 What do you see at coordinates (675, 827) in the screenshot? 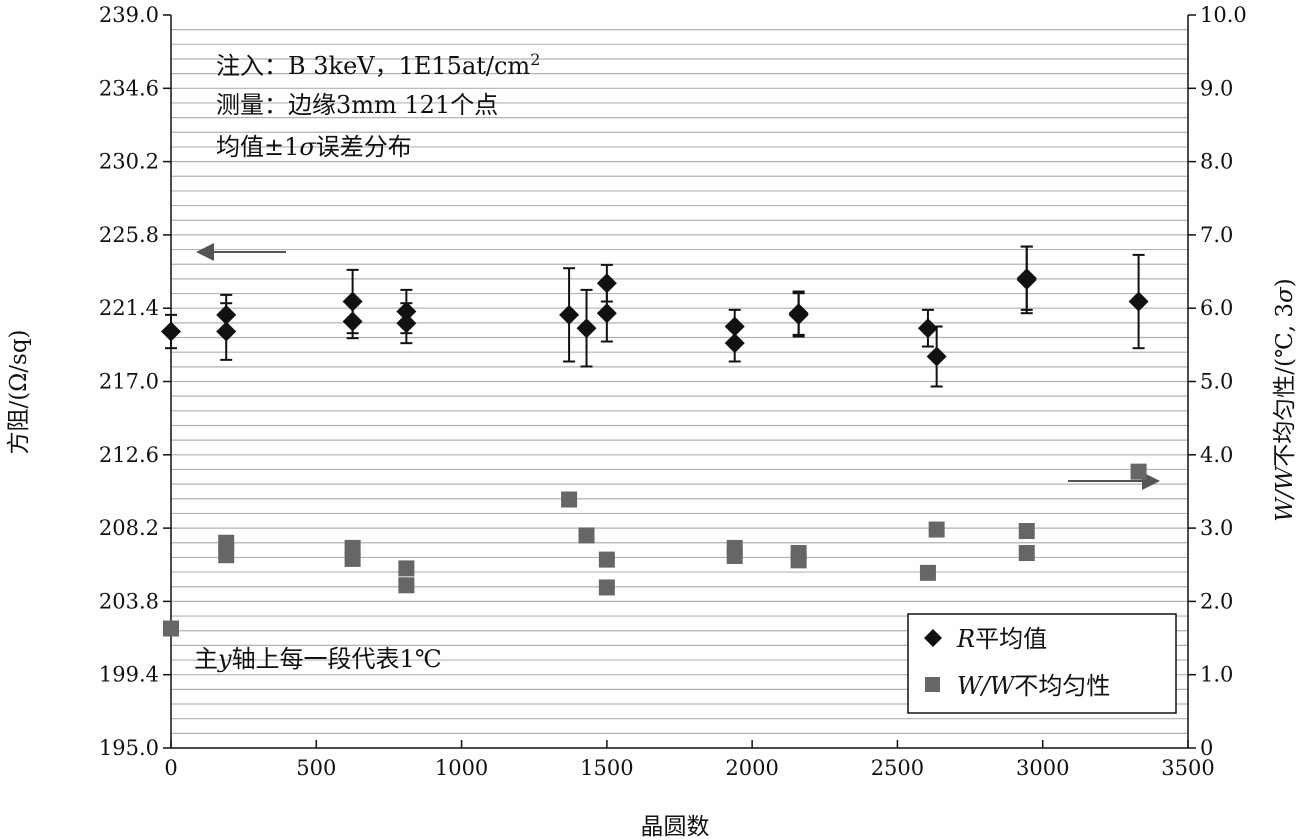
I see `x-axis-title: 晶圆数` at bounding box center [675, 827].